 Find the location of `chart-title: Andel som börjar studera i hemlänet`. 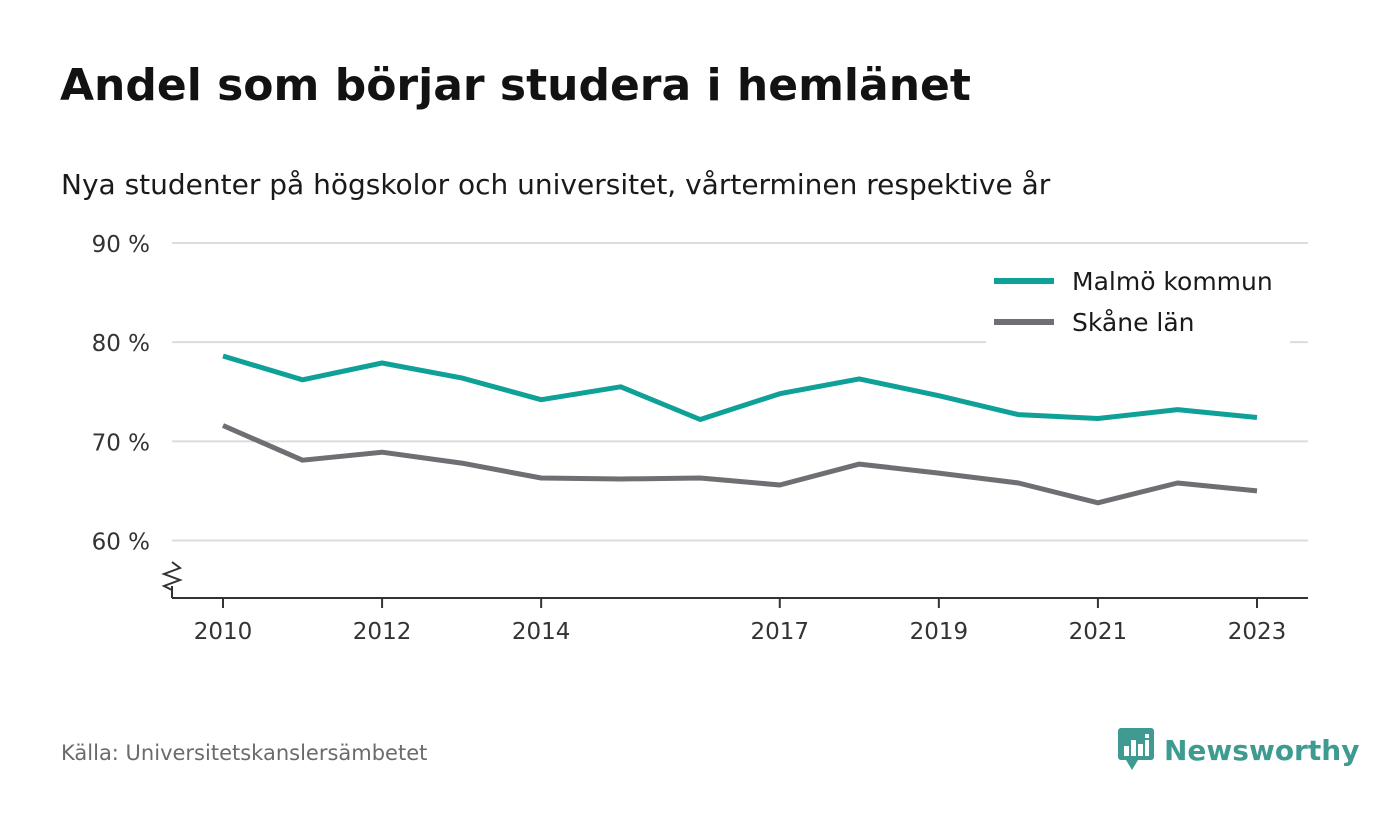

chart-title: Andel som börjar studera i hemlänet is located at coordinates (515, 85).